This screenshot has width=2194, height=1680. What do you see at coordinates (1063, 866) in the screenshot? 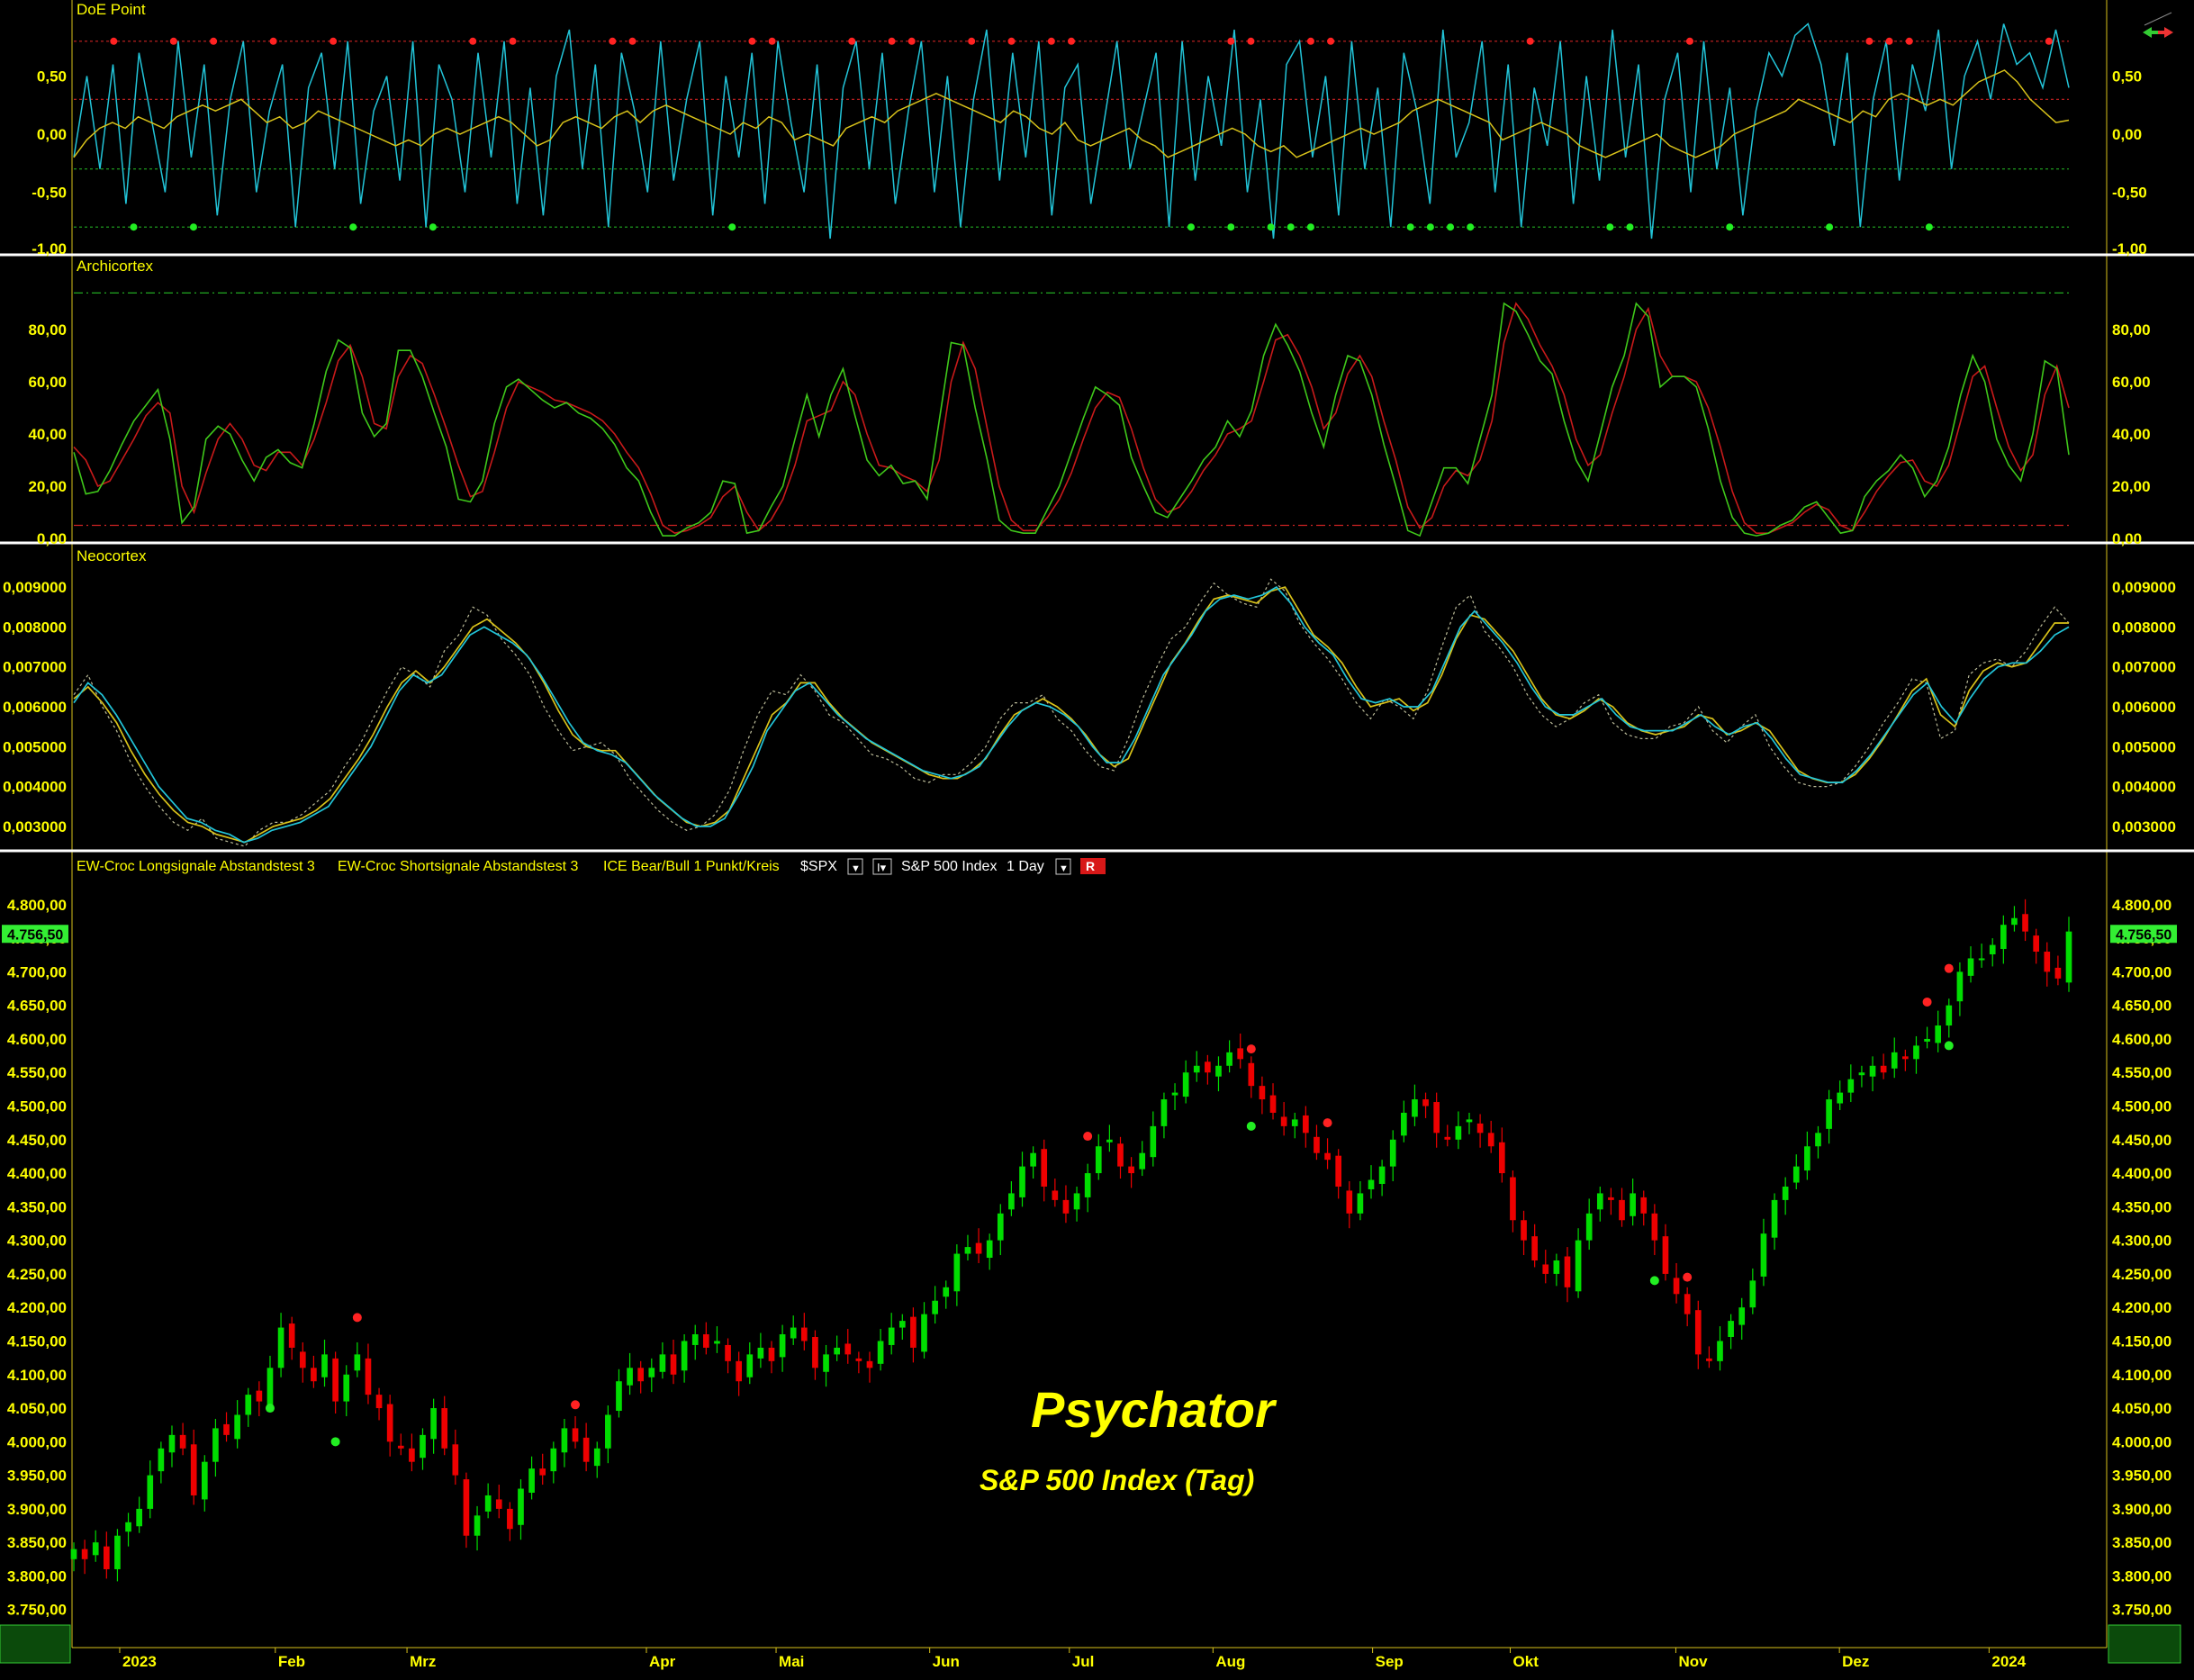
I see `interval-dropdown` at bounding box center [1063, 866].